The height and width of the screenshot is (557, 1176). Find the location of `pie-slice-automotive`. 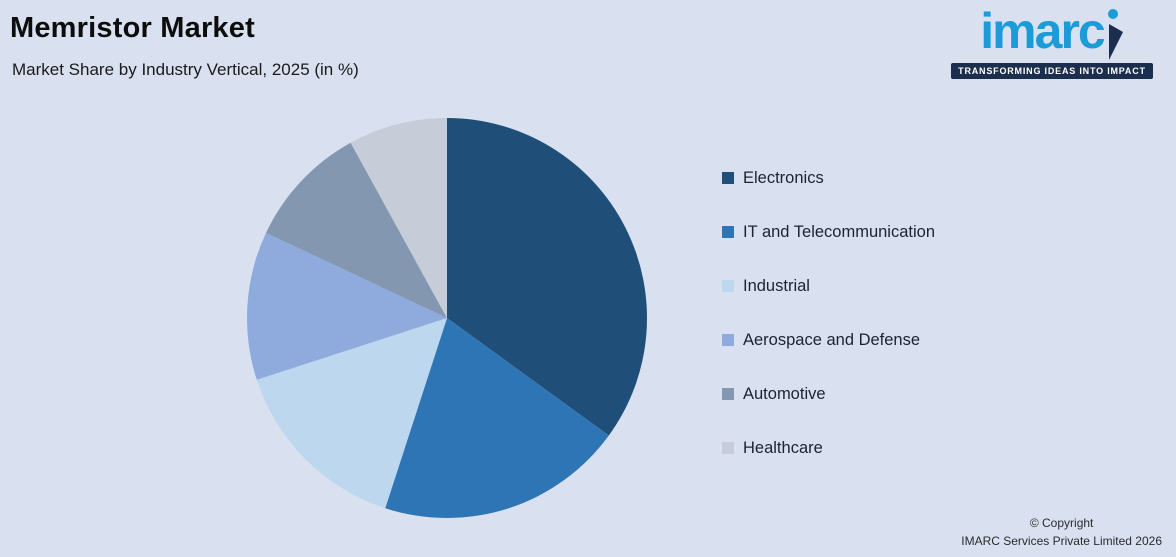

pie-slice-automotive is located at coordinates (356, 230).